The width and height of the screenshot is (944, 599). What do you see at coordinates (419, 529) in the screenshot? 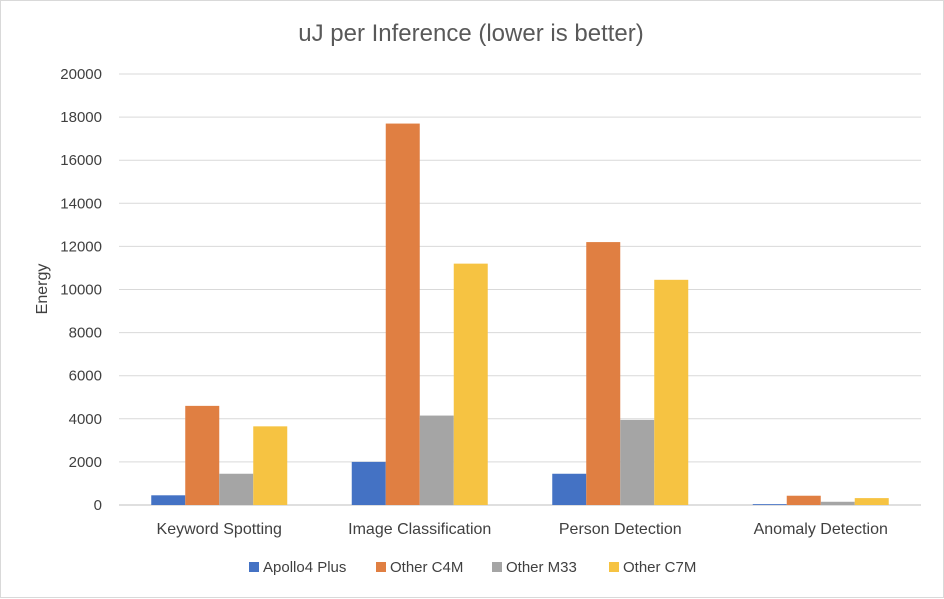
I see `x-category-label: Image Classification` at bounding box center [419, 529].